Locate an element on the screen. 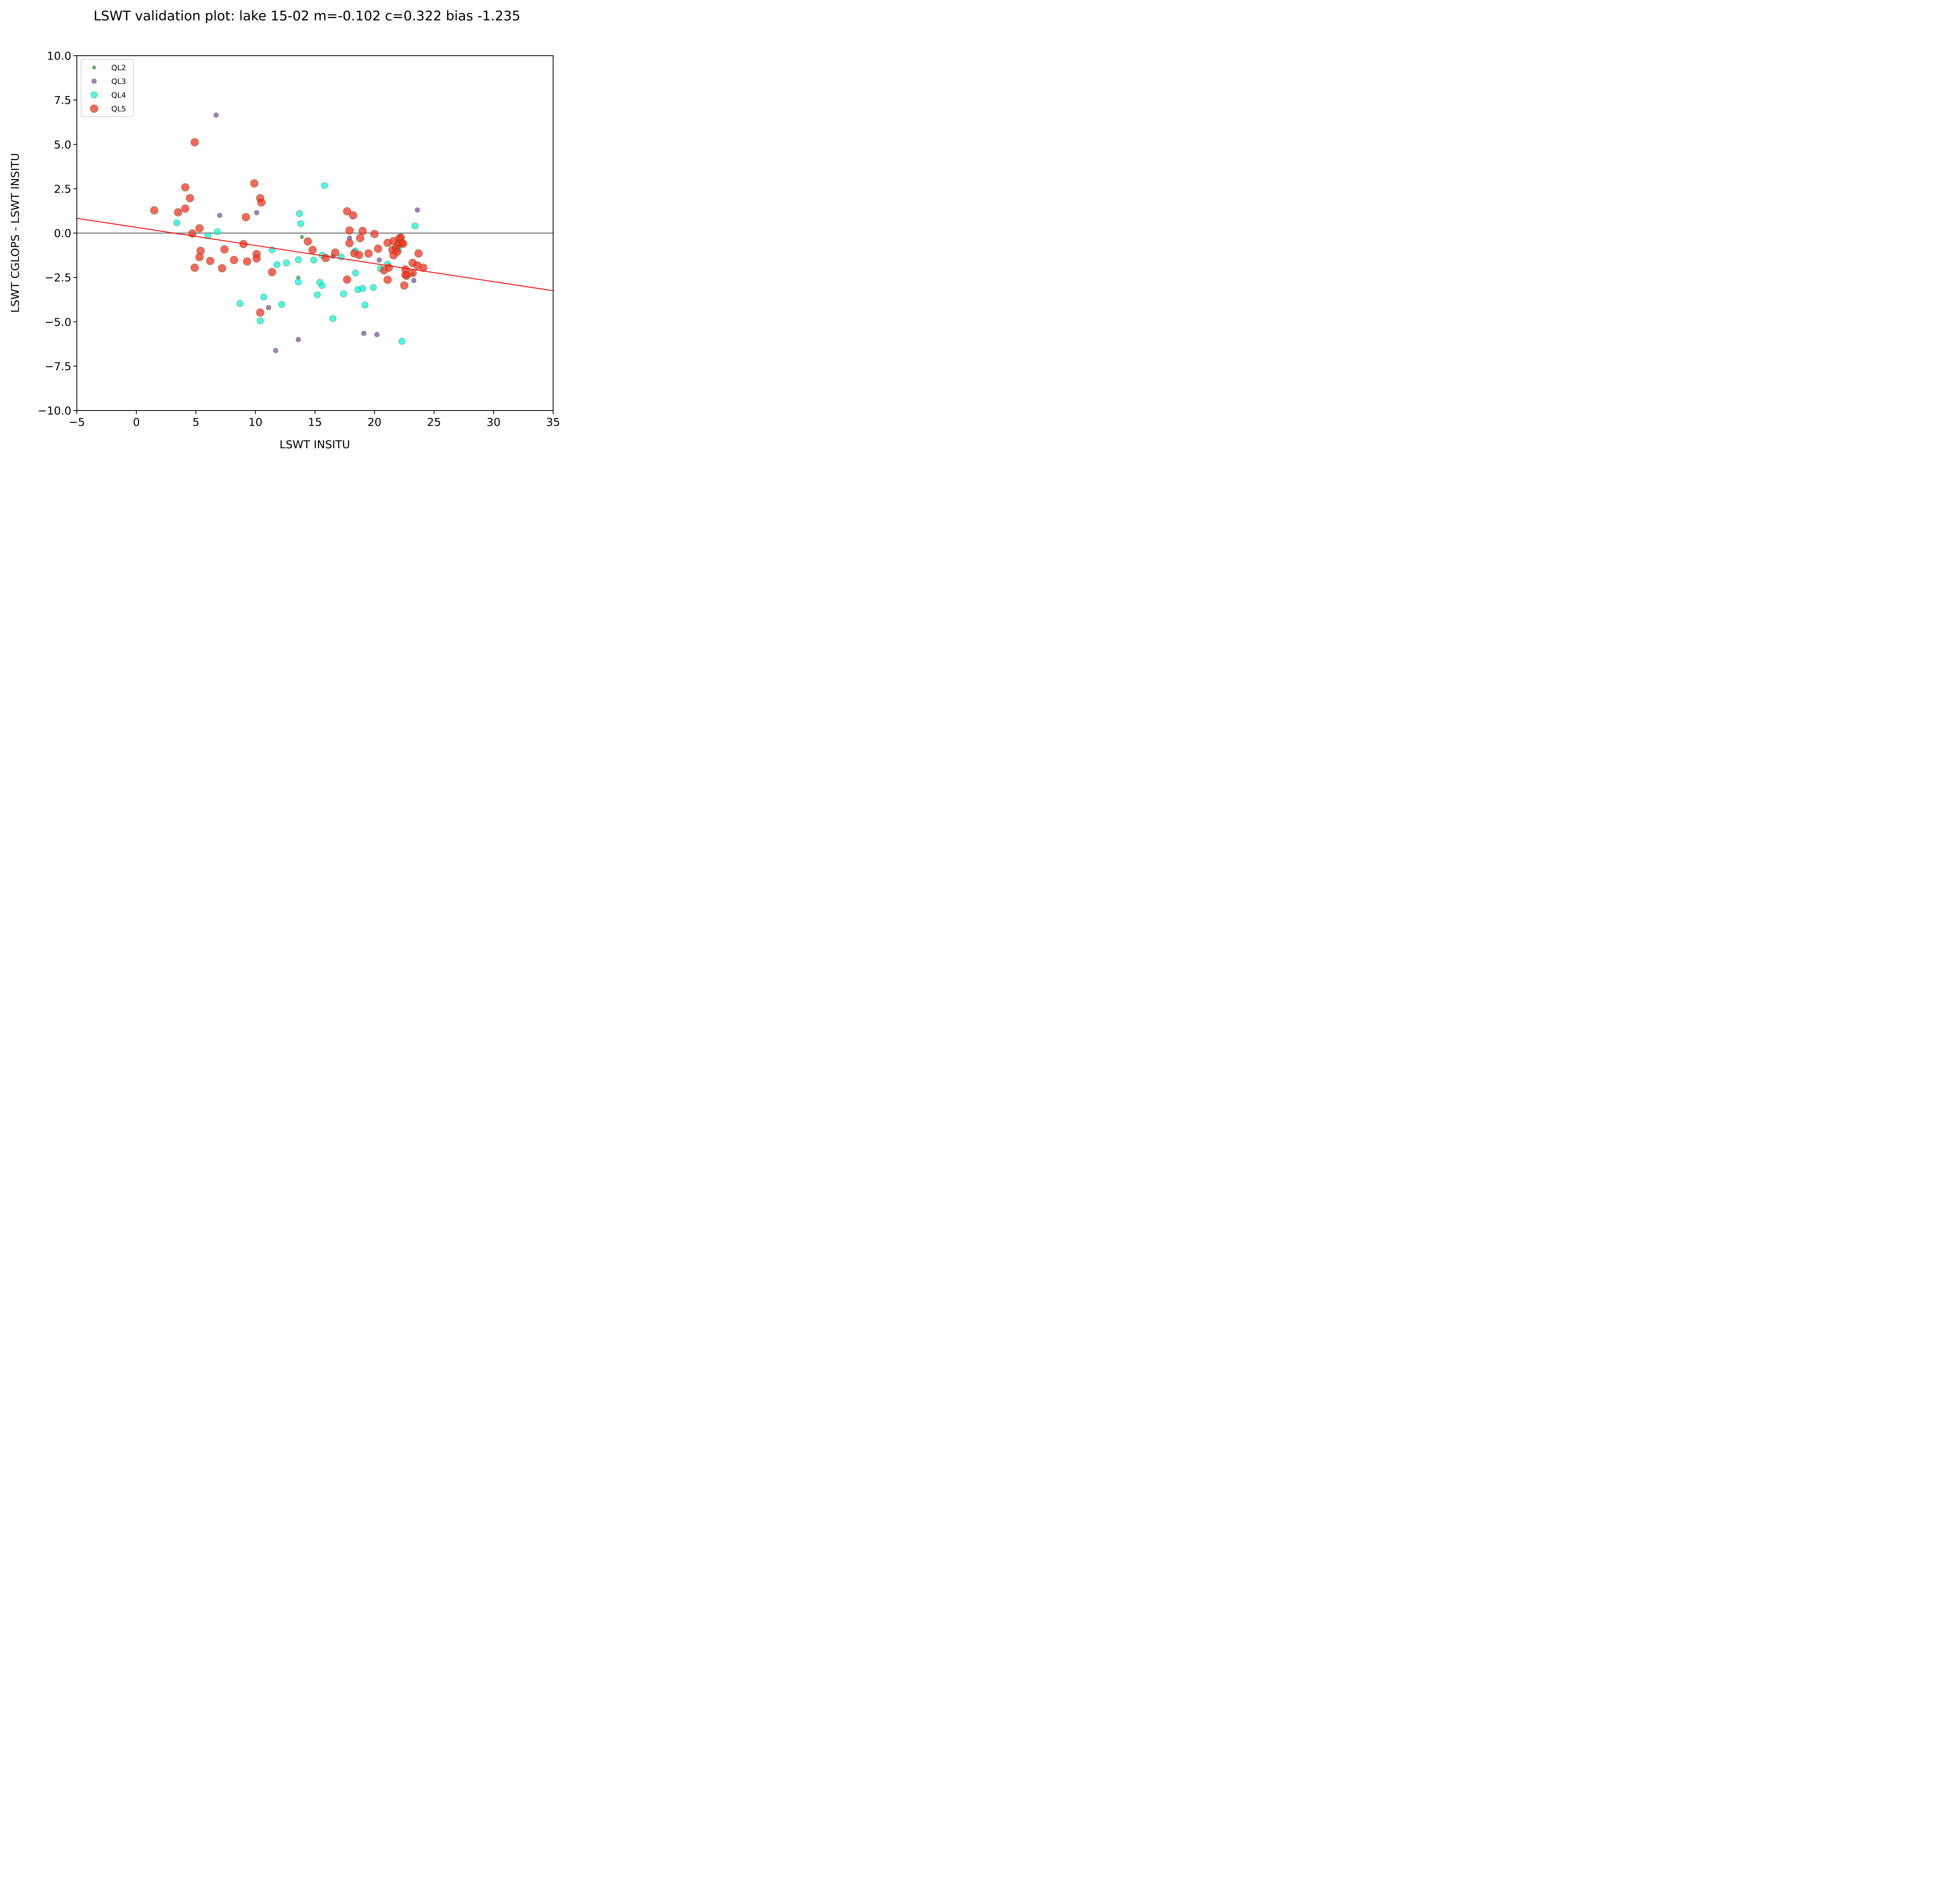 The height and width of the screenshot is (1882, 1960). x-tick-label: 35 is located at coordinates (553, 422).